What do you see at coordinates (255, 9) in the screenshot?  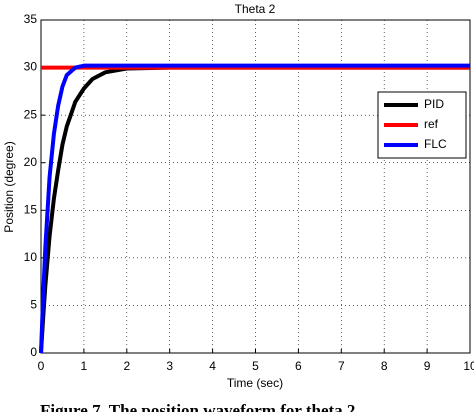 I see `chart-title: Theta 2` at bounding box center [255, 9].